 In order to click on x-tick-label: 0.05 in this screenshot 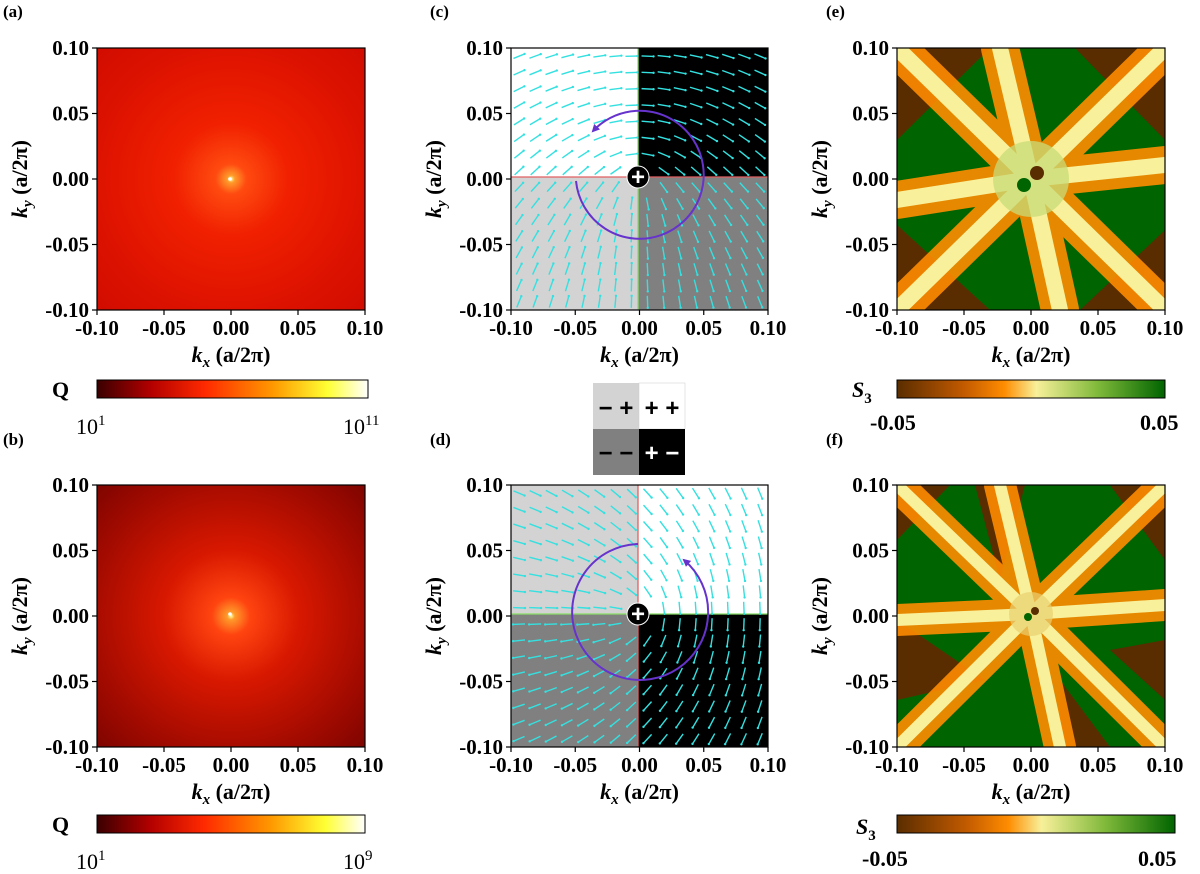, I will do `click(703, 765)`.